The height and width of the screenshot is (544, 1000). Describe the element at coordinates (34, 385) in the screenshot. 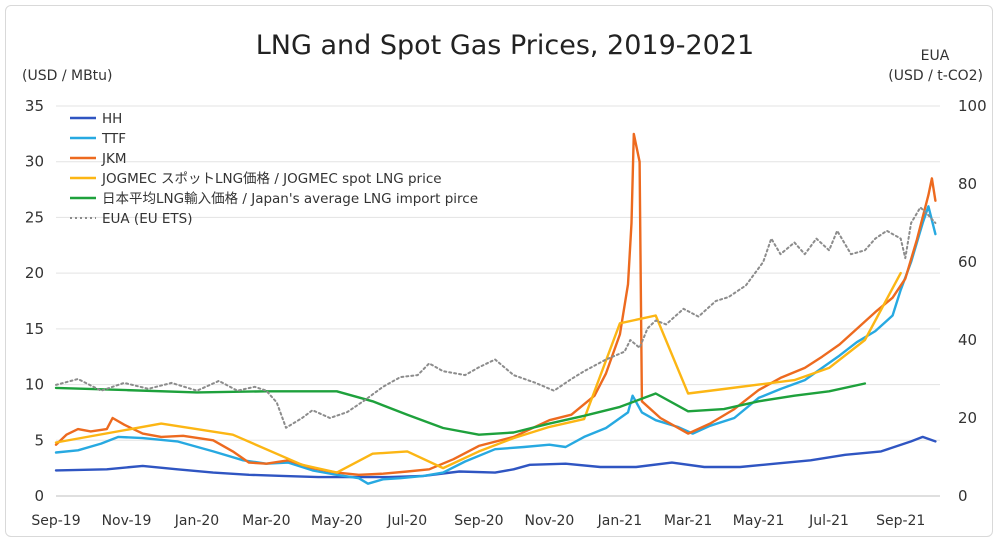

I see `y-left-tick-label: 10` at that location.